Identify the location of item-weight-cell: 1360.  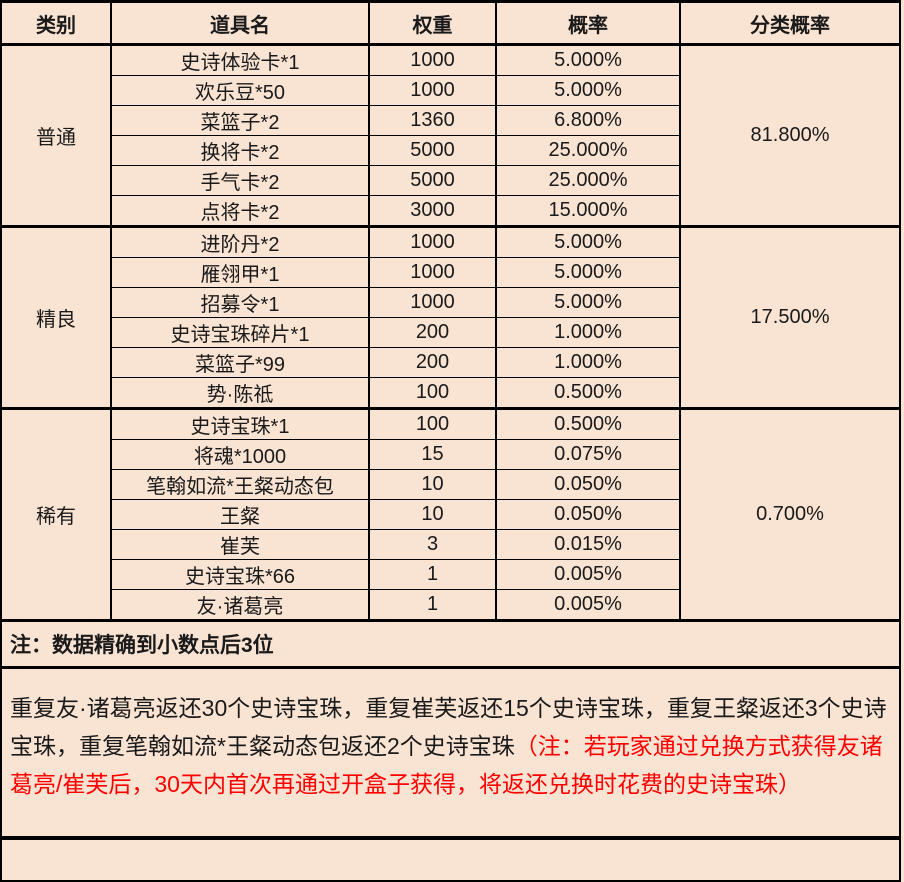
(432, 120).